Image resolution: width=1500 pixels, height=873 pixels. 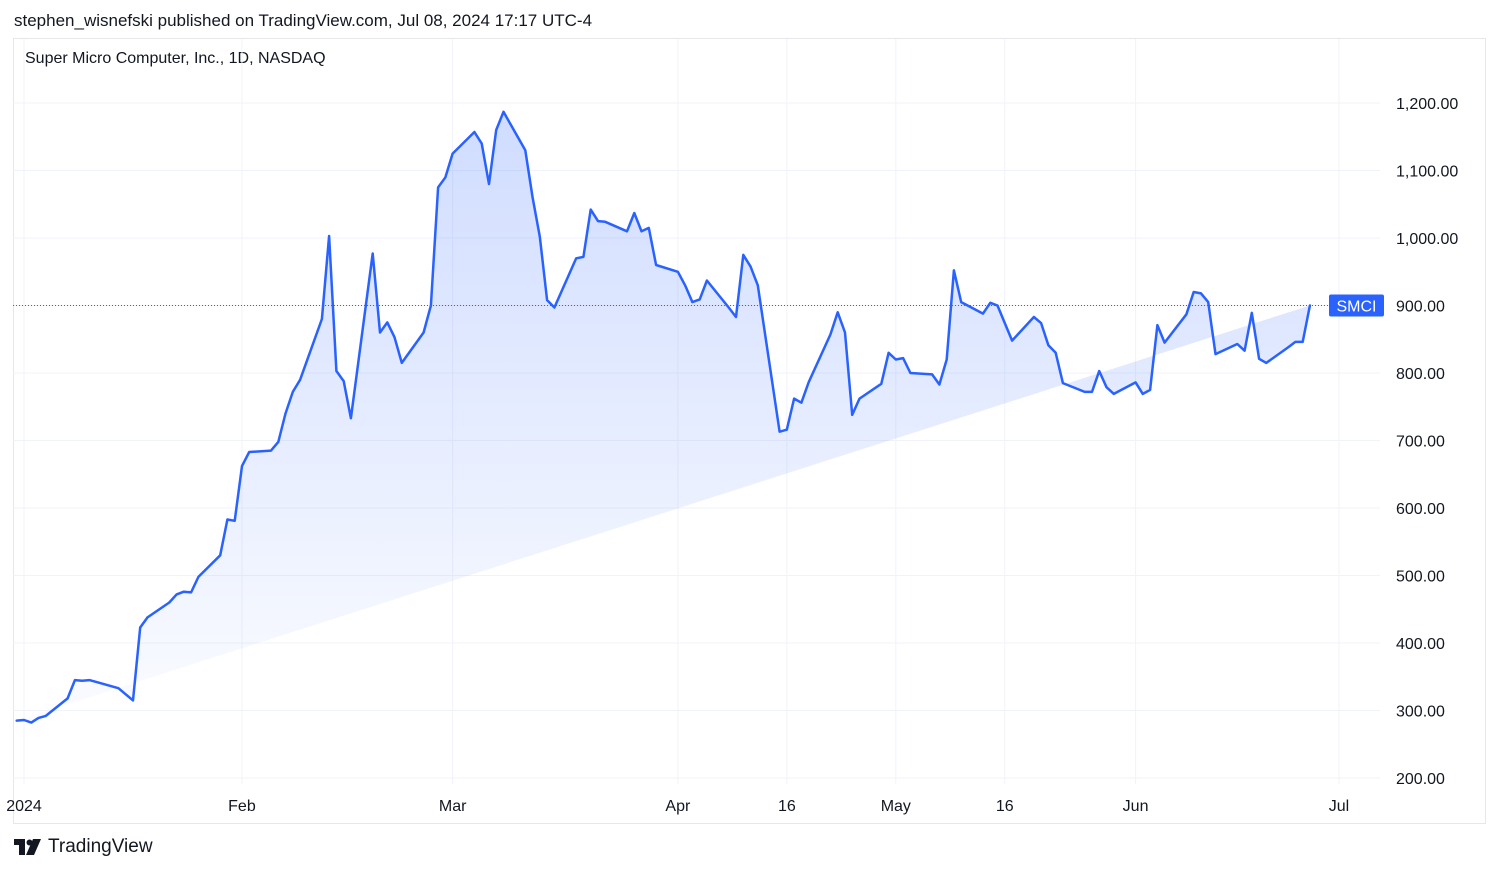 What do you see at coordinates (1420, 509) in the screenshot?
I see `y-tick-label: 600.00` at bounding box center [1420, 509].